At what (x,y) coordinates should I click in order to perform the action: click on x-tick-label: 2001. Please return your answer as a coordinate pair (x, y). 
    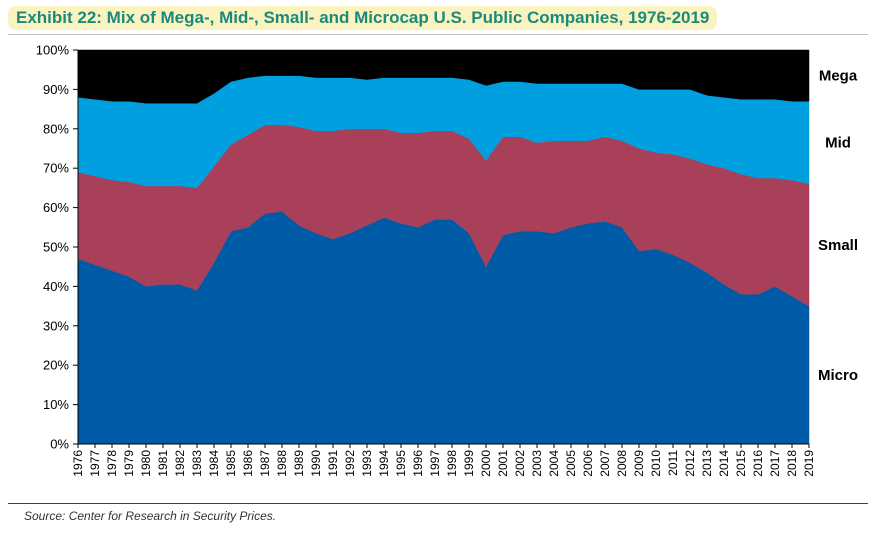
    Looking at the image, I should click on (503, 463).